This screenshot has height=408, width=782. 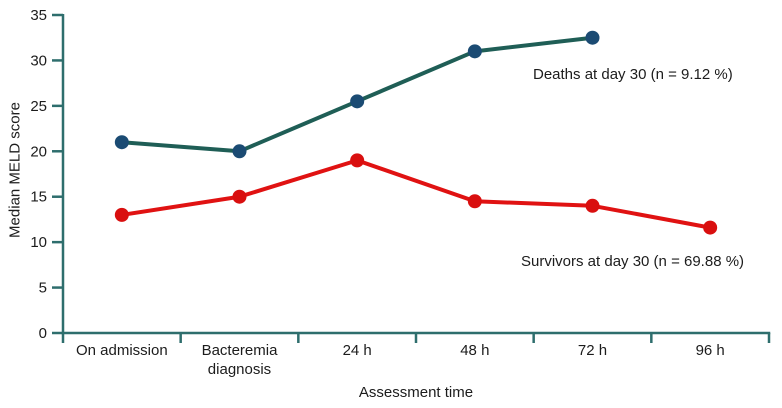 I want to click on x-tick-label: 96 h, so click(x=710, y=350).